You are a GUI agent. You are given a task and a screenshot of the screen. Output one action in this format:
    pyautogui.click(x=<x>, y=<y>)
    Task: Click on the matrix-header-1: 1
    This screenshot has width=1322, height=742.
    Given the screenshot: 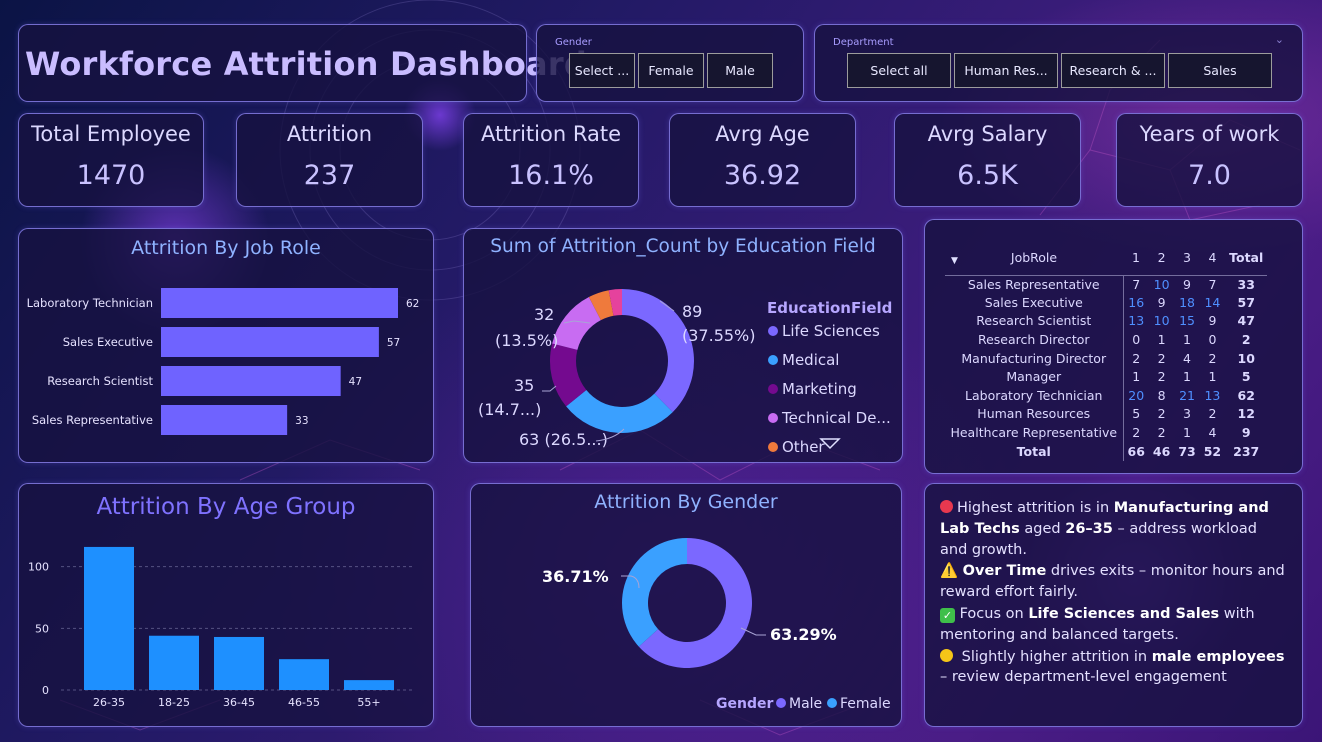 What is the action you would take?
    pyautogui.click(x=1135, y=257)
    